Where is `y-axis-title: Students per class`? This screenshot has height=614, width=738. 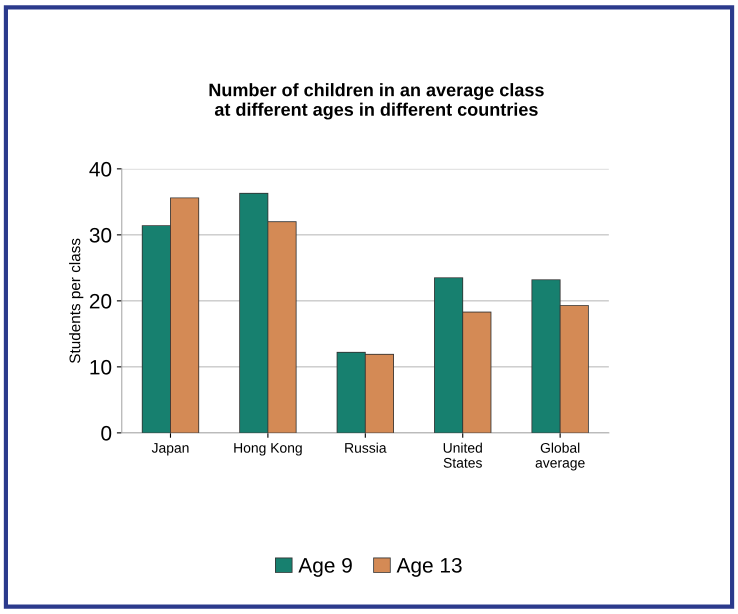 y-axis-title: Students per class is located at coordinates (76, 301).